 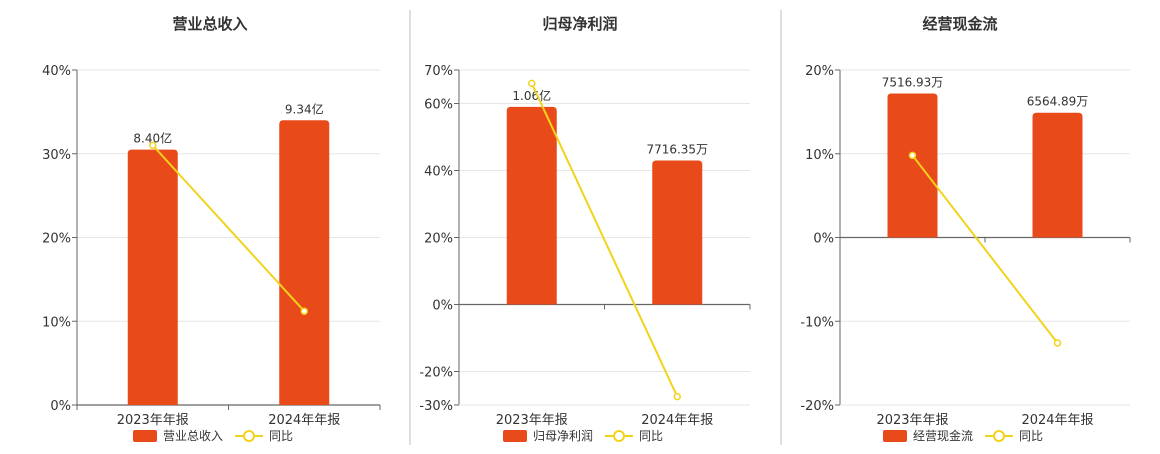 What do you see at coordinates (817, 322) in the screenshot?
I see `y-tick-label: -10%` at bounding box center [817, 322].